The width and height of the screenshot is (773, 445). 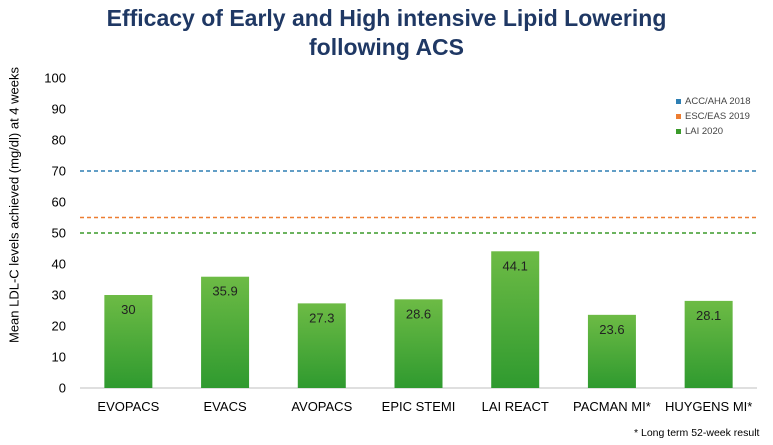 What do you see at coordinates (678, 101) in the screenshot?
I see `legend-swatch-acc-aha` at bounding box center [678, 101].